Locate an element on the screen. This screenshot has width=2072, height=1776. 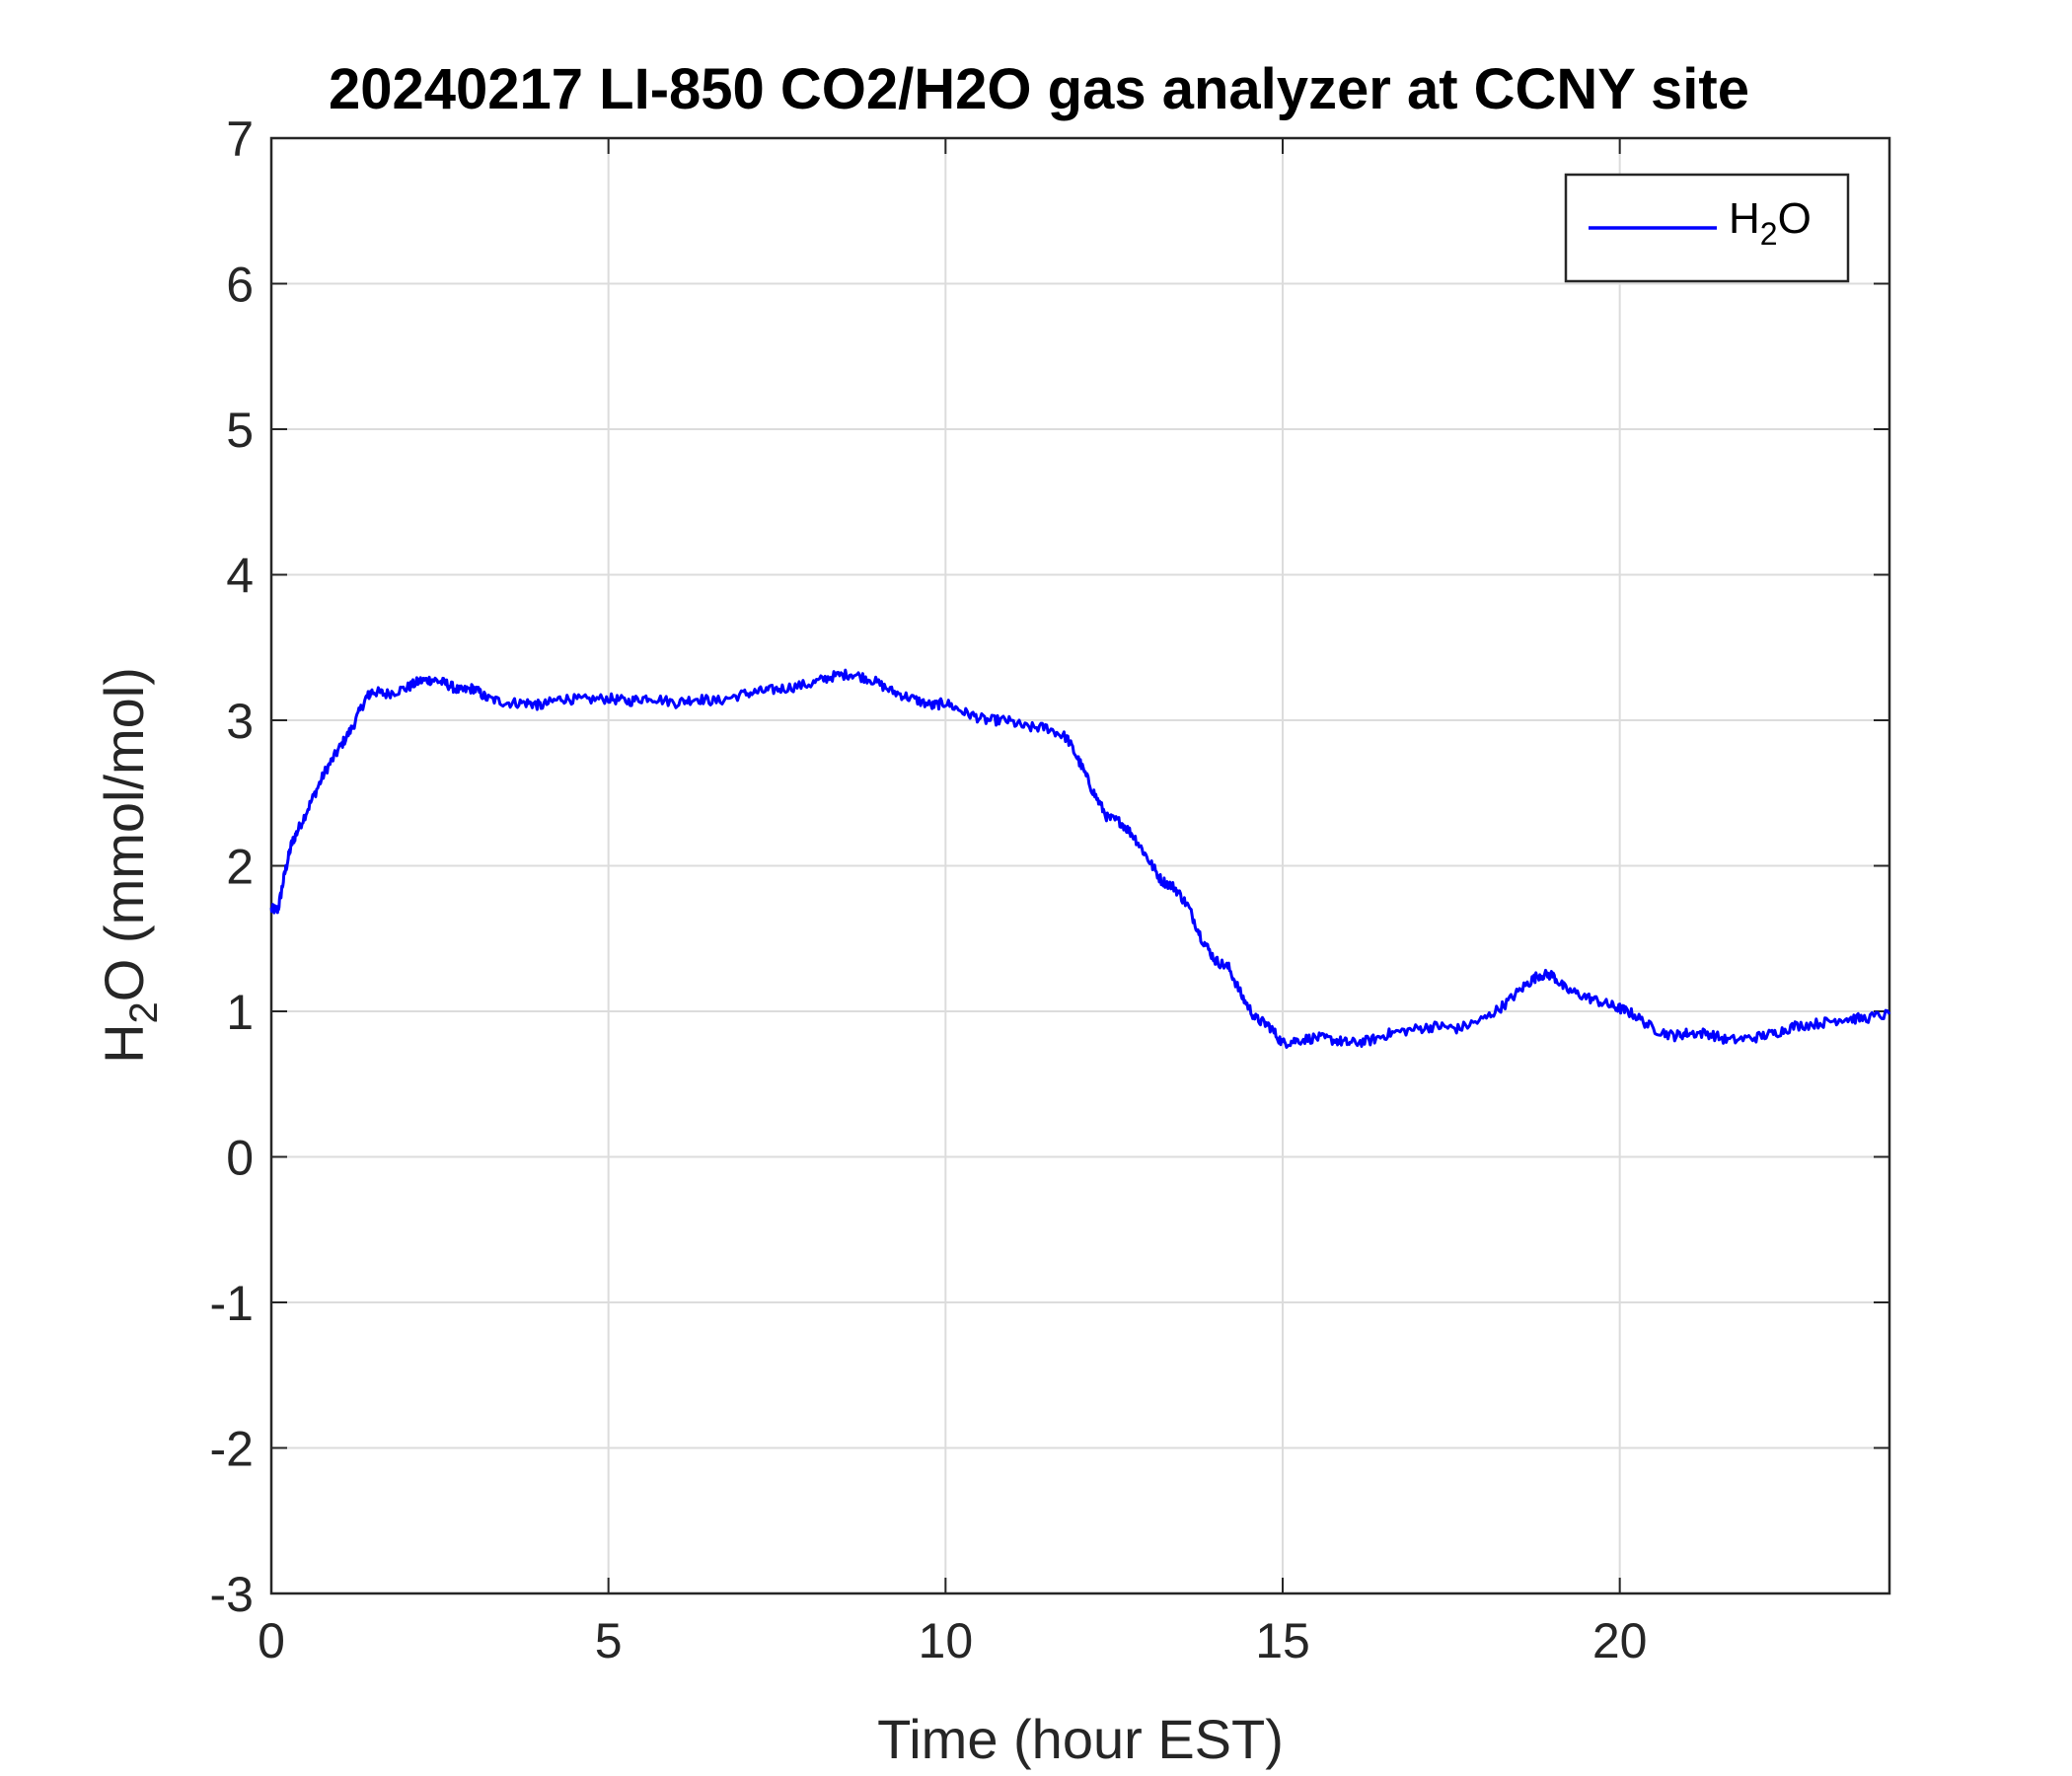
y-tick-label: -3 is located at coordinates (232, 1595).